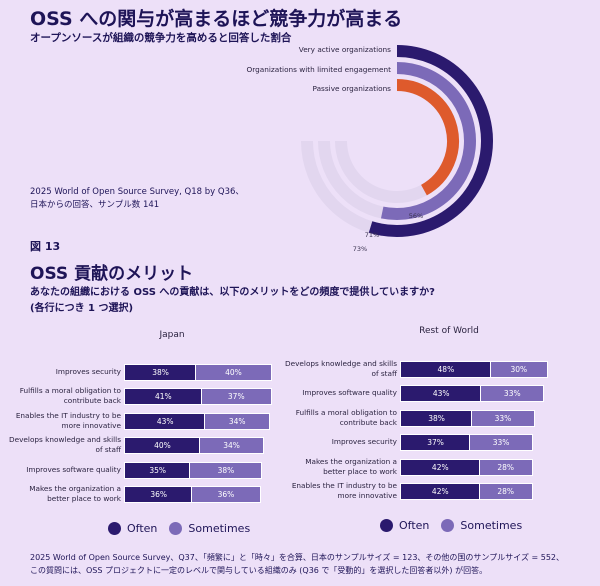 The width and height of the screenshot is (600, 586). I want to click on radial-series-label: Organizations with limited engagement, so click(318, 69).